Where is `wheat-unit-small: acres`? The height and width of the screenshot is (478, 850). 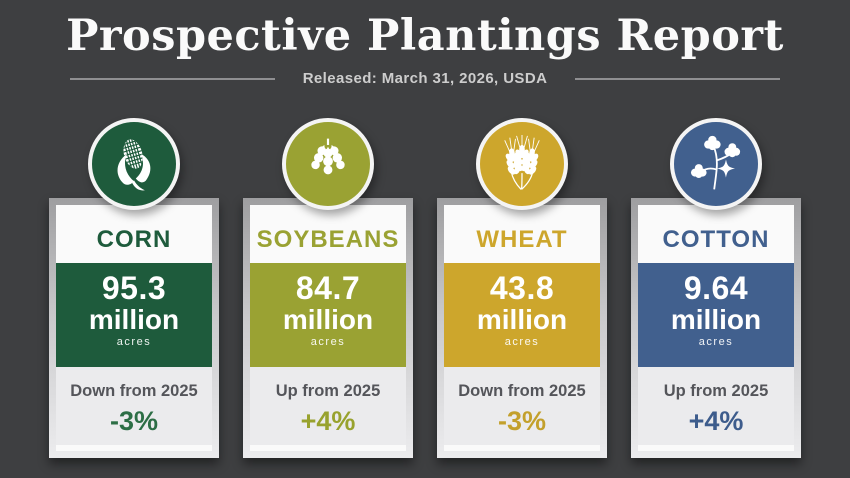 wheat-unit-small: acres is located at coordinates (522, 342).